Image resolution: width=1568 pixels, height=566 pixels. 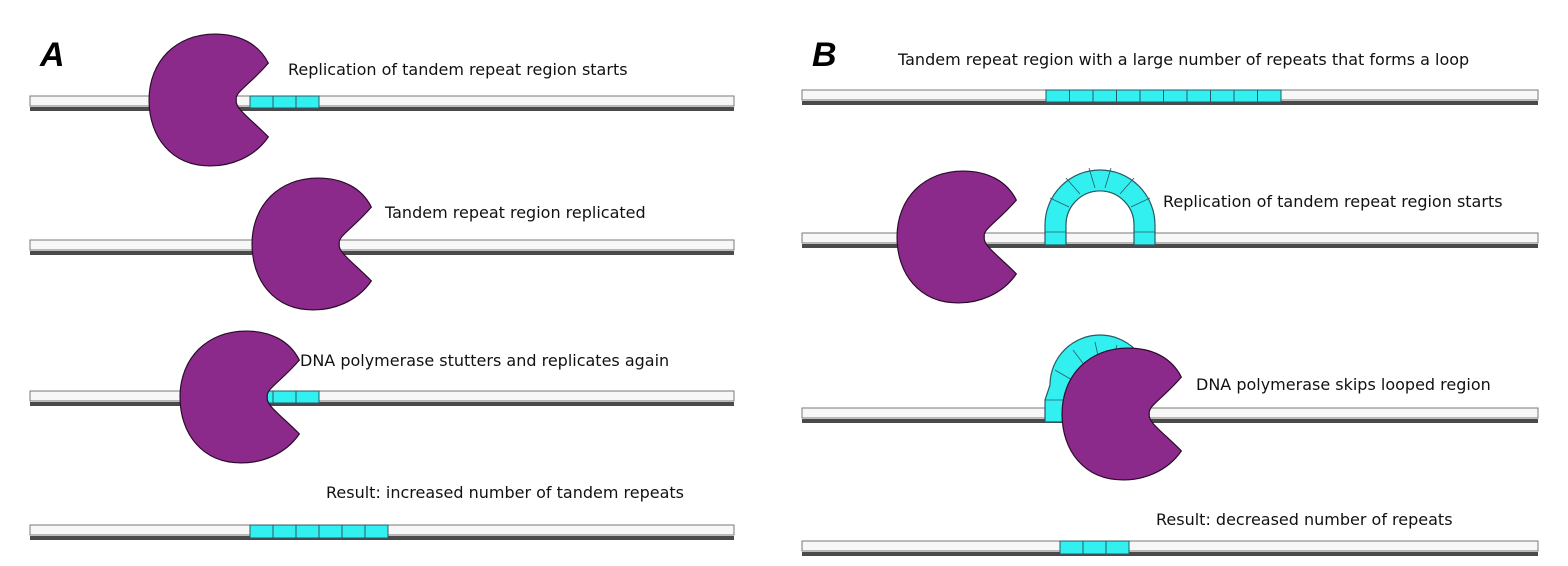 What do you see at coordinates (1304, 519) in the screenshot?
I see `panel-b-caption-4: Result: decreased number of repeats` at bounding box center [1304, 519].